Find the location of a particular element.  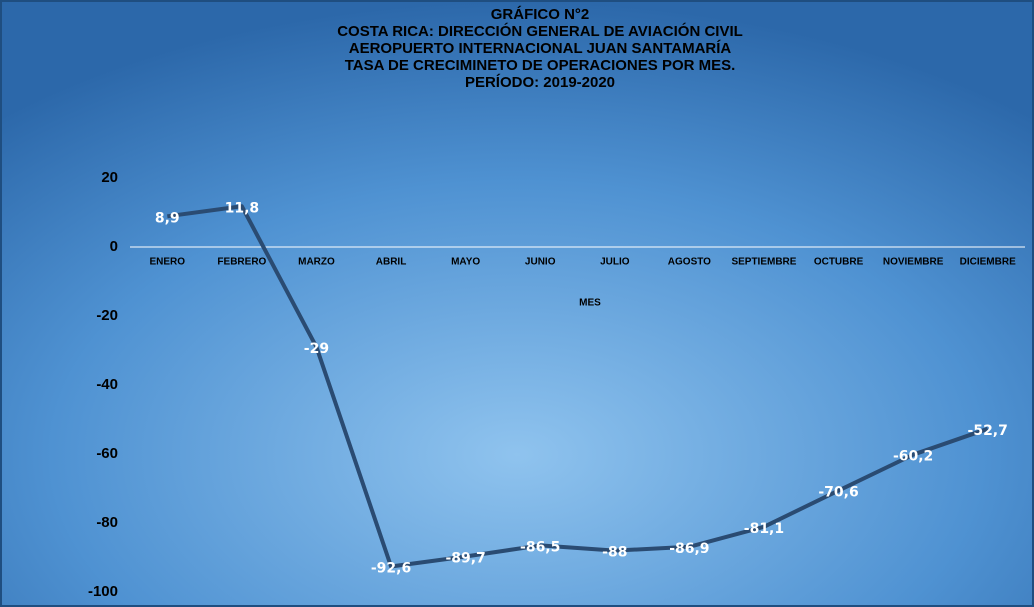

x-tick-label: JULIO is located at coordinates (615, 262).